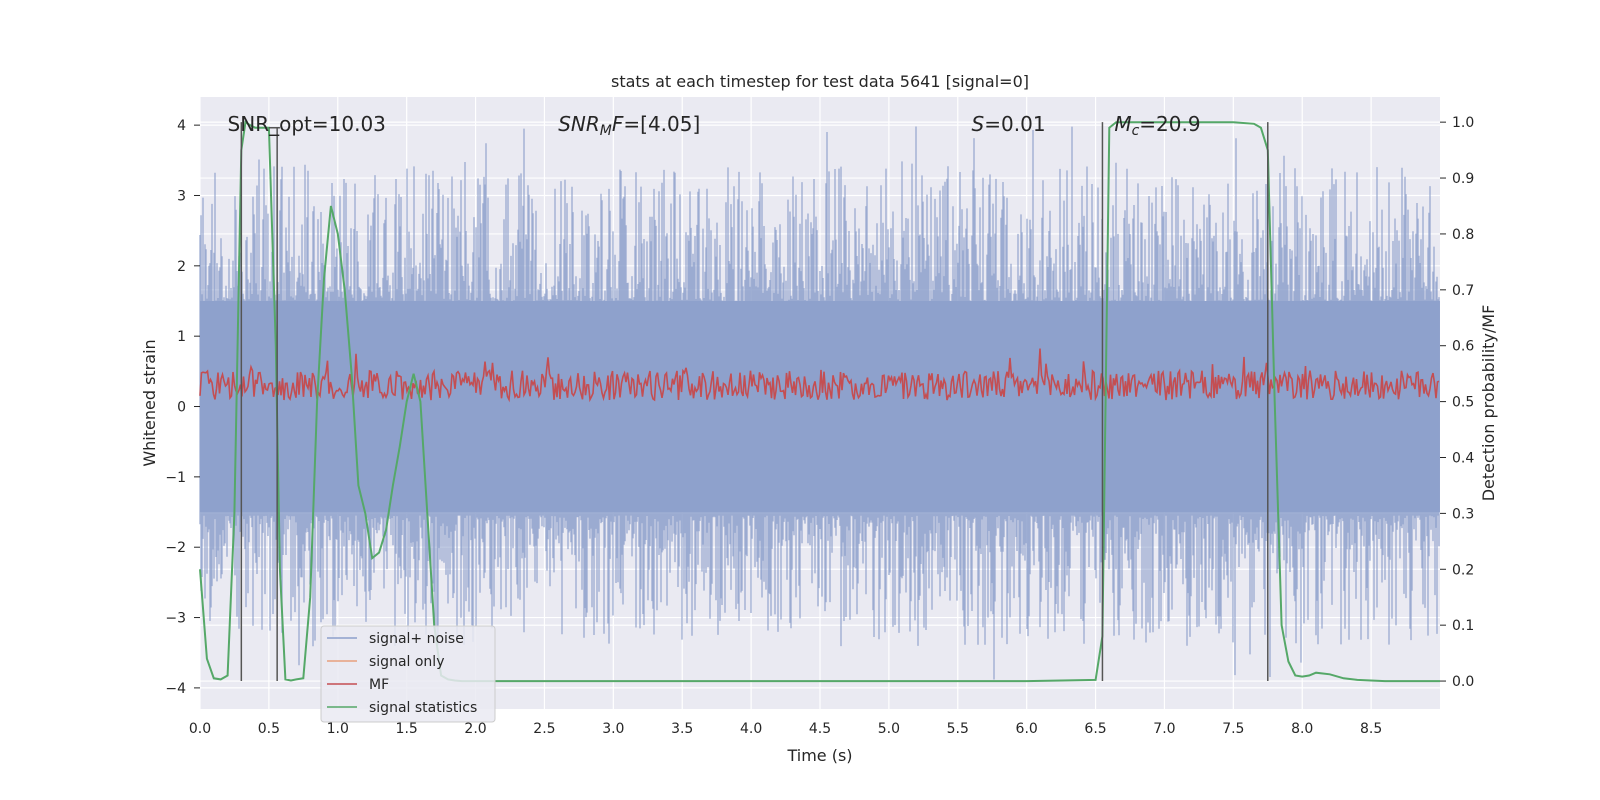  What do you see at coordinates (379, 685) in the screenshot?
I see `legend-label-mf: MF` at bounding box center [379, 685].